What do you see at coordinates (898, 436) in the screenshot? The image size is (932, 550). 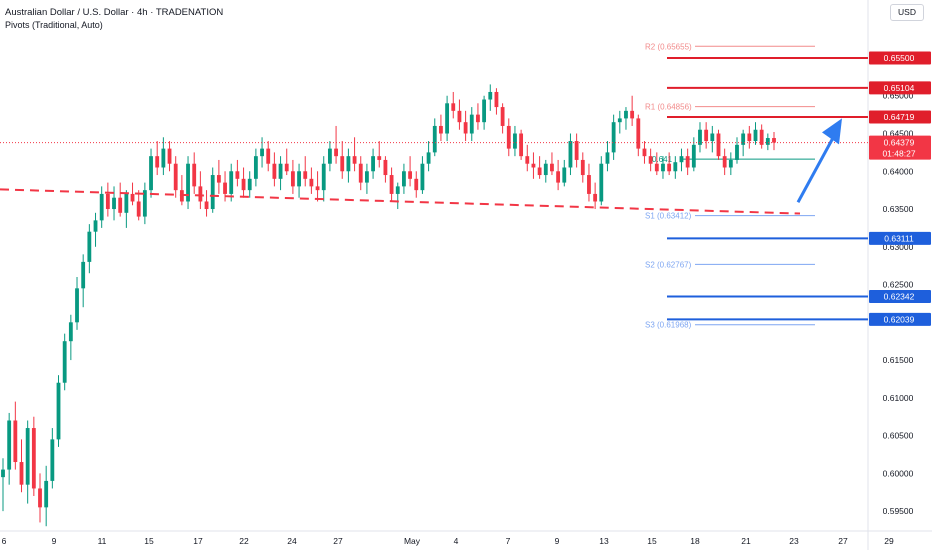 I see `price-tick-label: 0.60500` at bounding box center [898, 436].